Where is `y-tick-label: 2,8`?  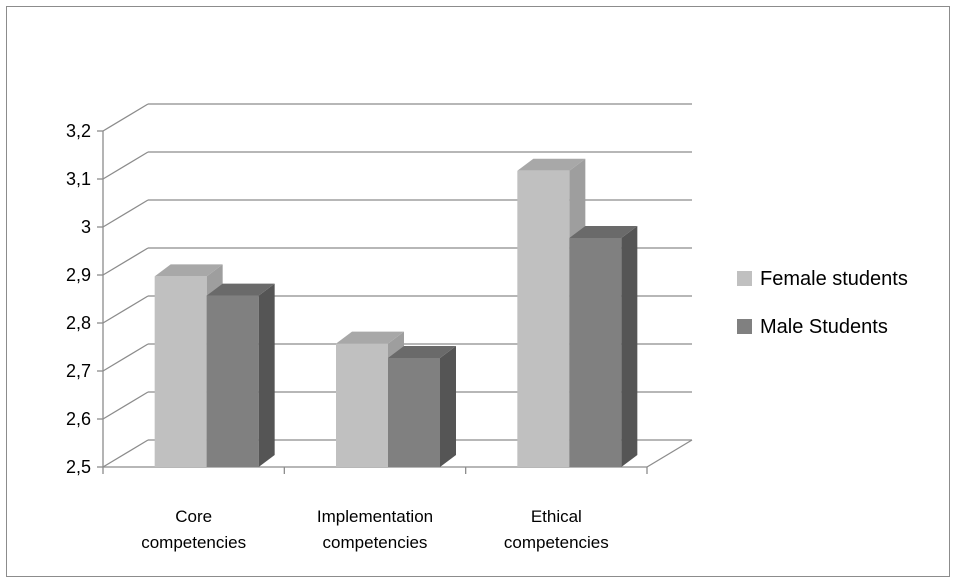 y-tick-label: 2,8 is located at coordinates (78, 323).